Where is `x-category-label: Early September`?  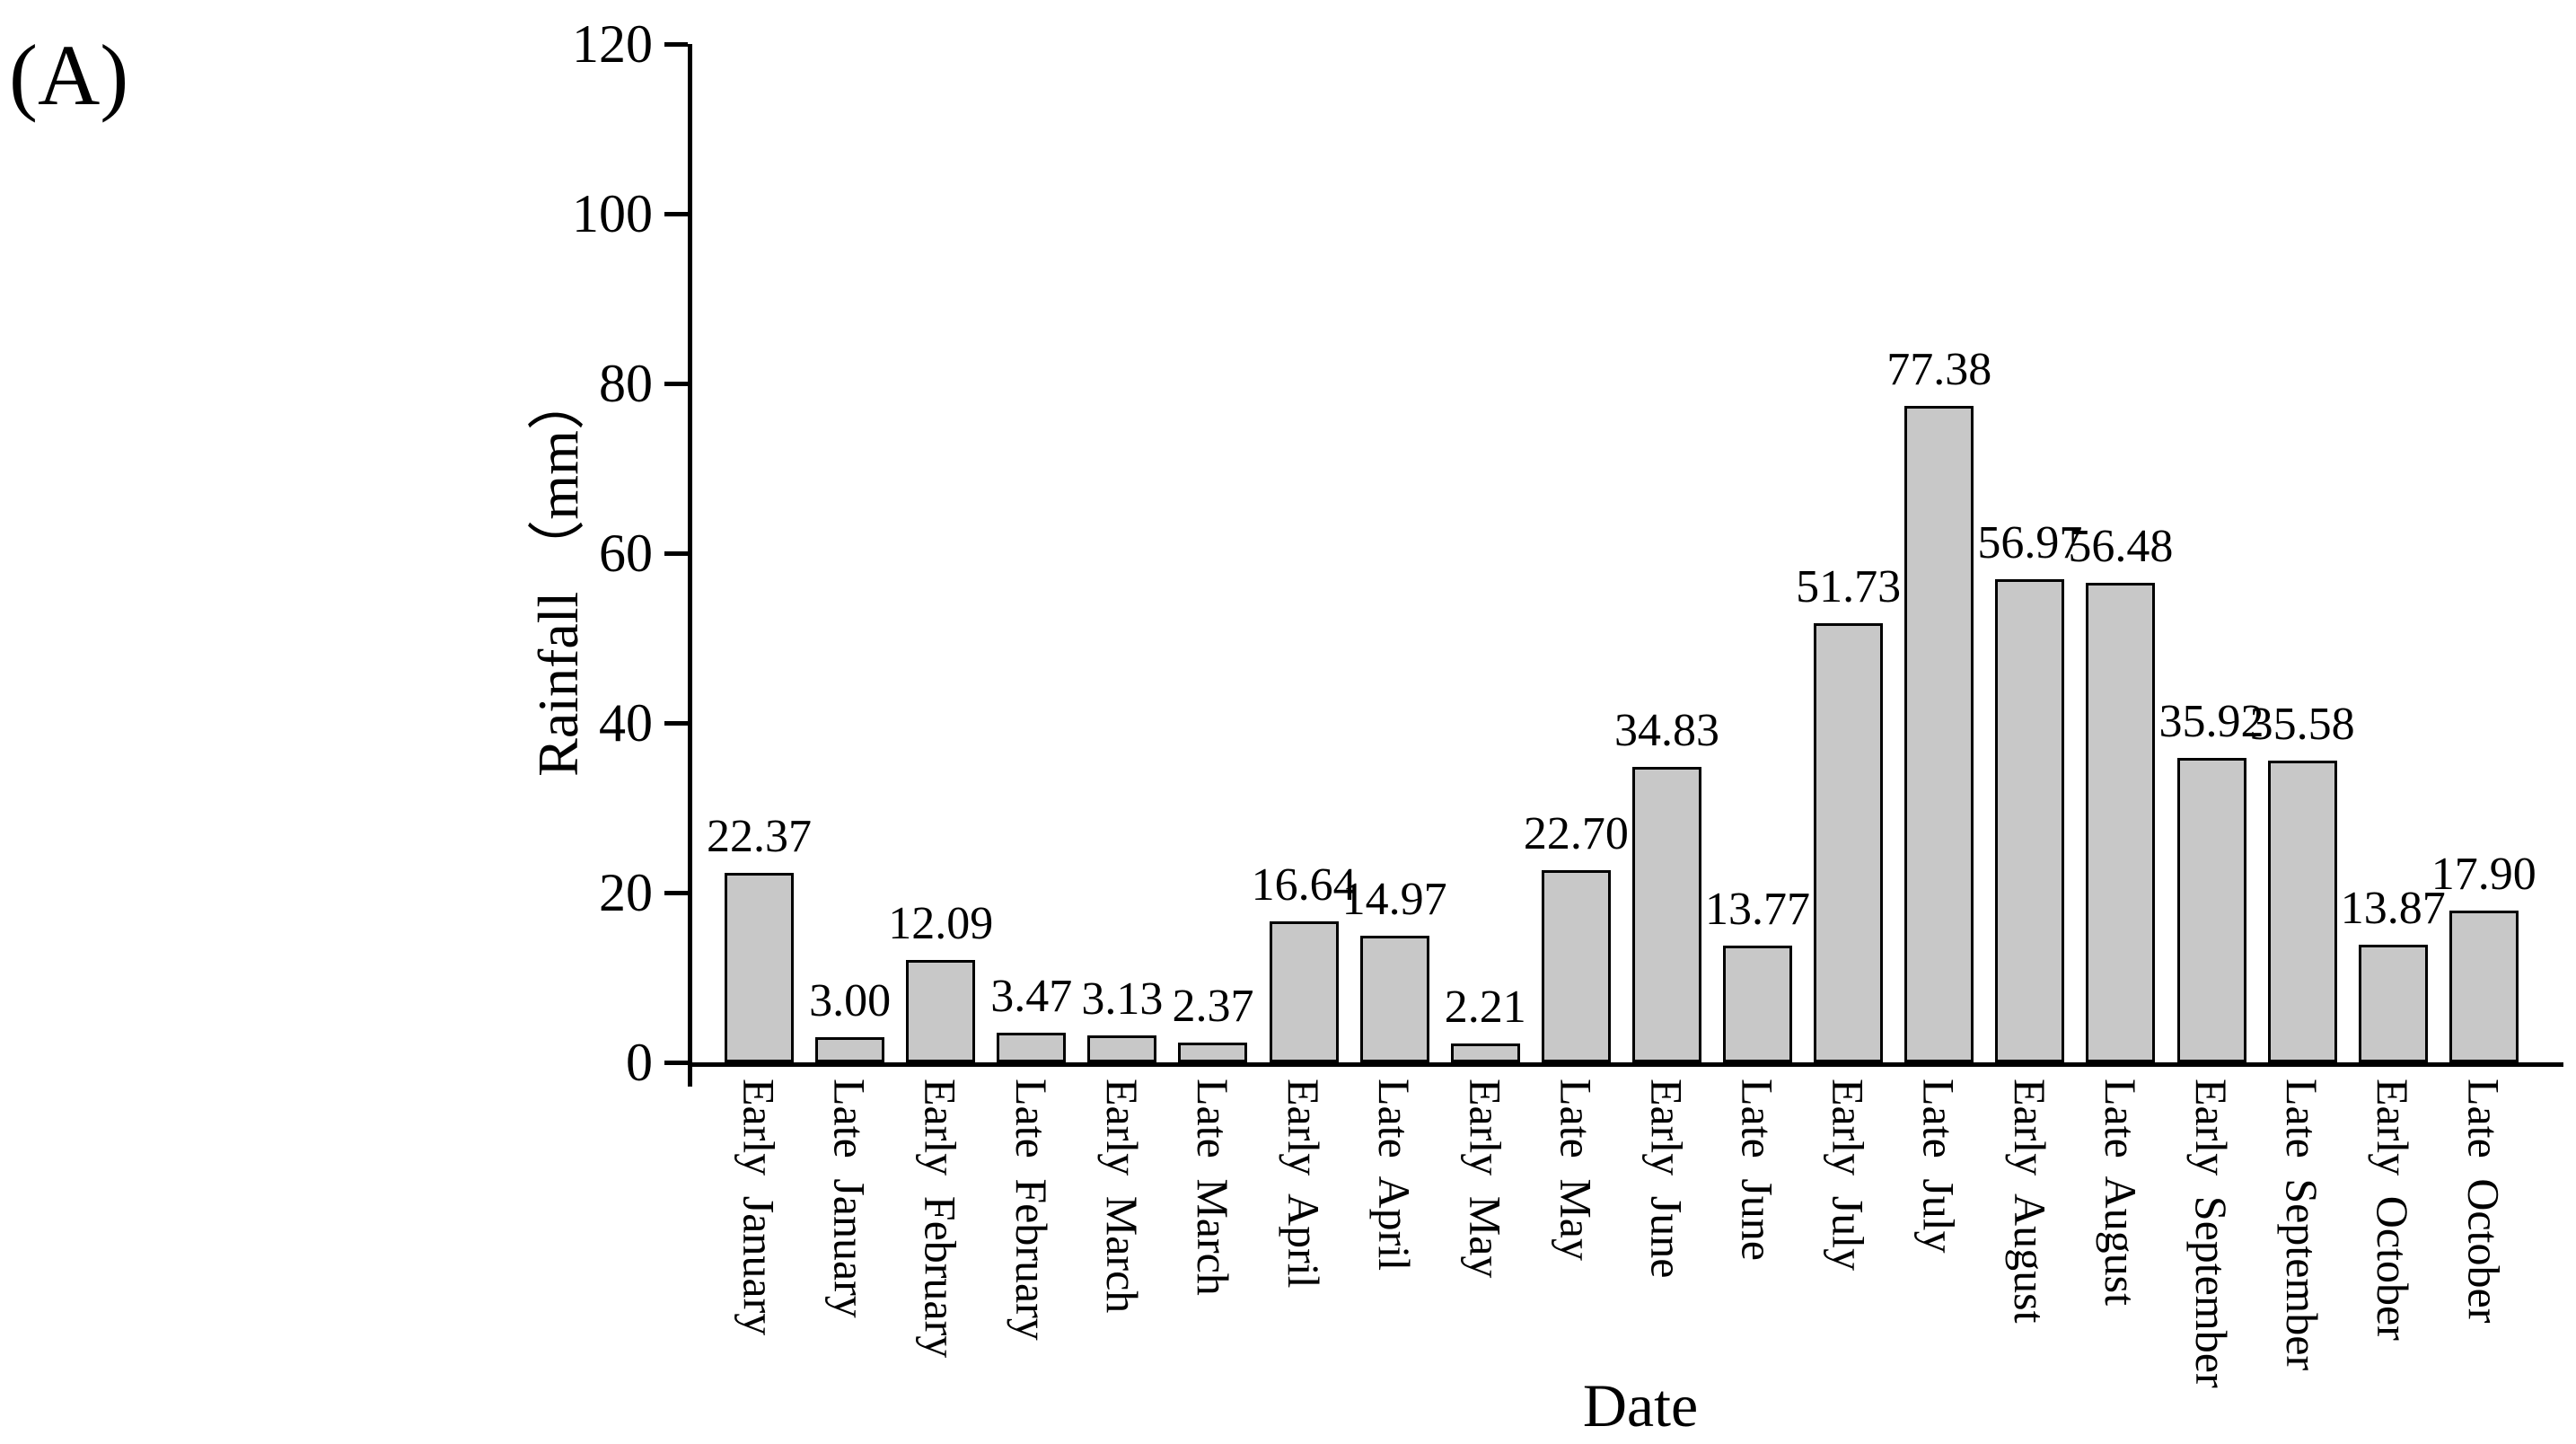
x-category-label: Early September is located at coordinates (2211, 1233).